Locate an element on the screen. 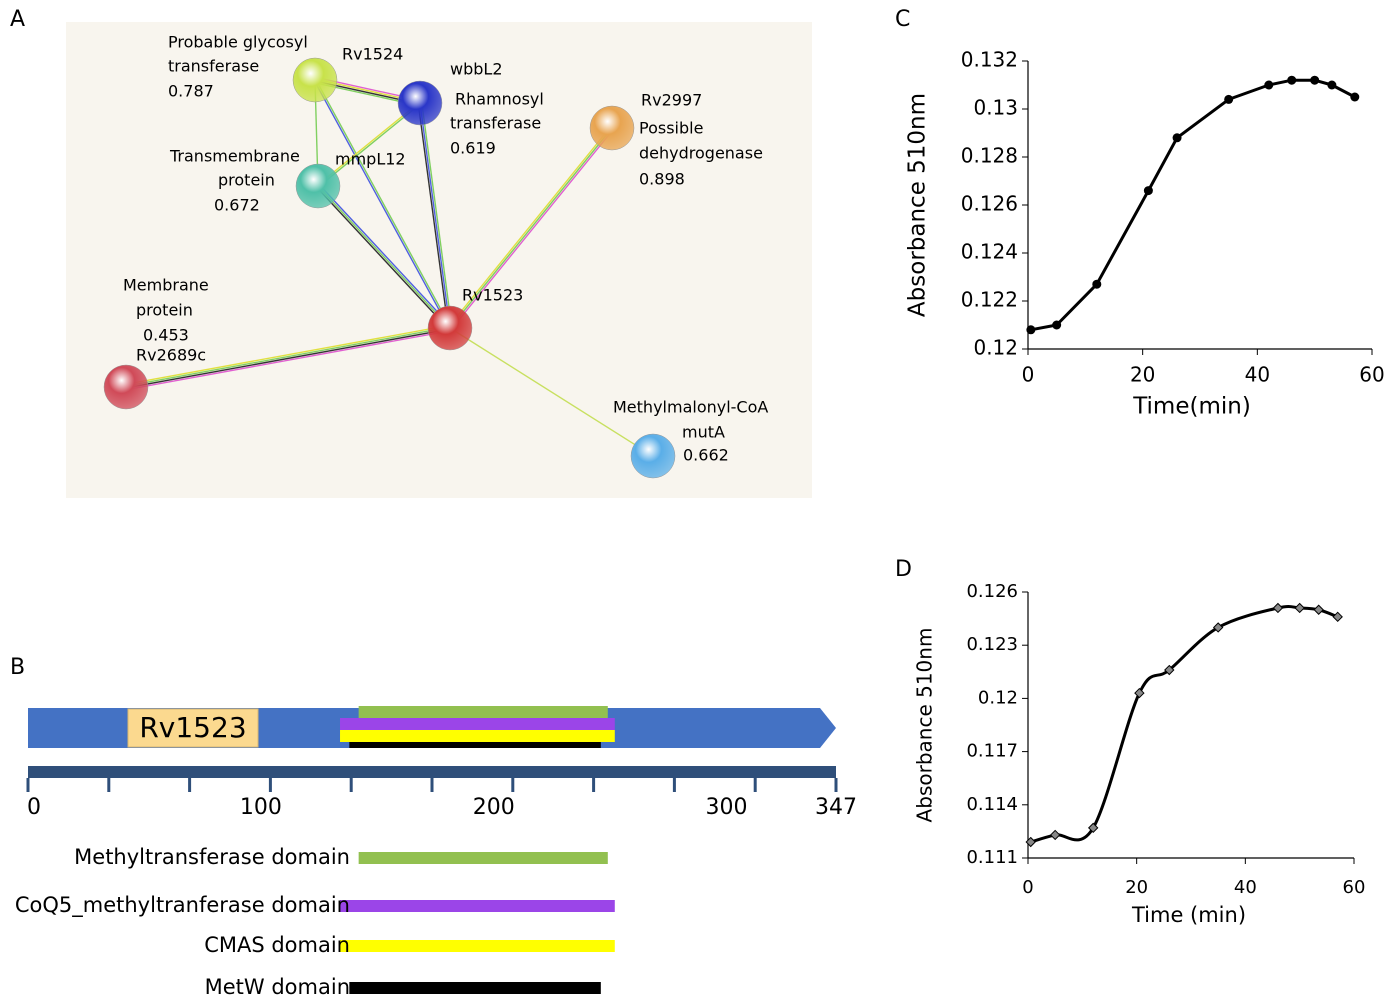 Image resolution: width=1390 pixels, height=999 pixels. legend-label: CMAS domain is located at coordinates (277, 945).